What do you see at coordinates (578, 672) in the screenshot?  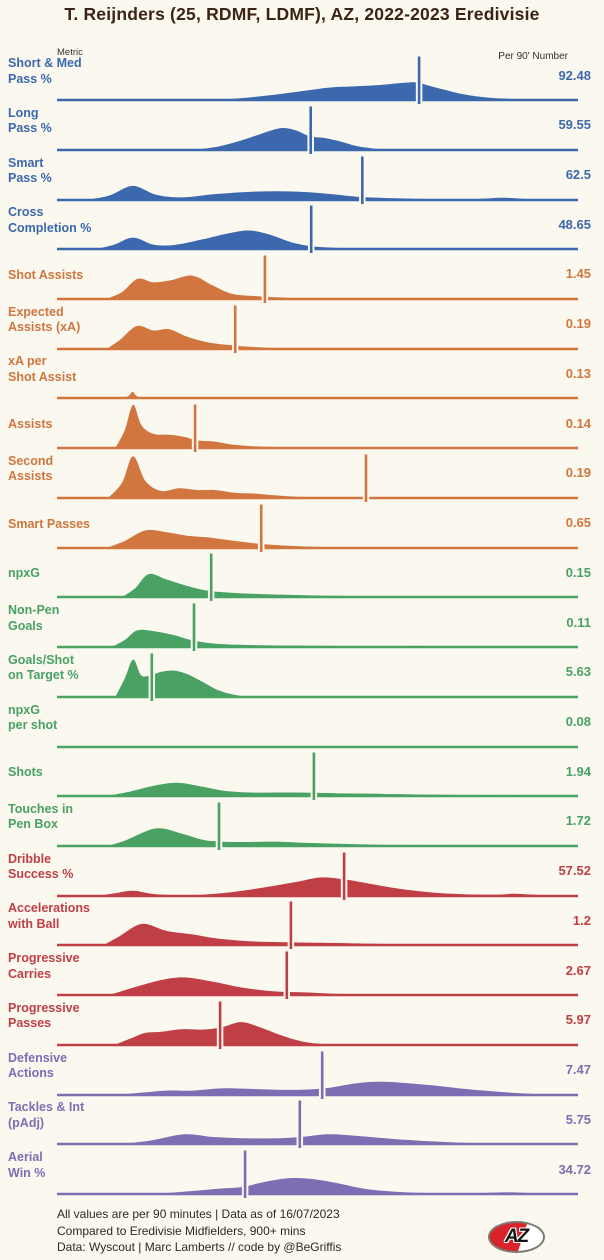 I see `per90-value: 5.63` at bounding box center [578, 672].